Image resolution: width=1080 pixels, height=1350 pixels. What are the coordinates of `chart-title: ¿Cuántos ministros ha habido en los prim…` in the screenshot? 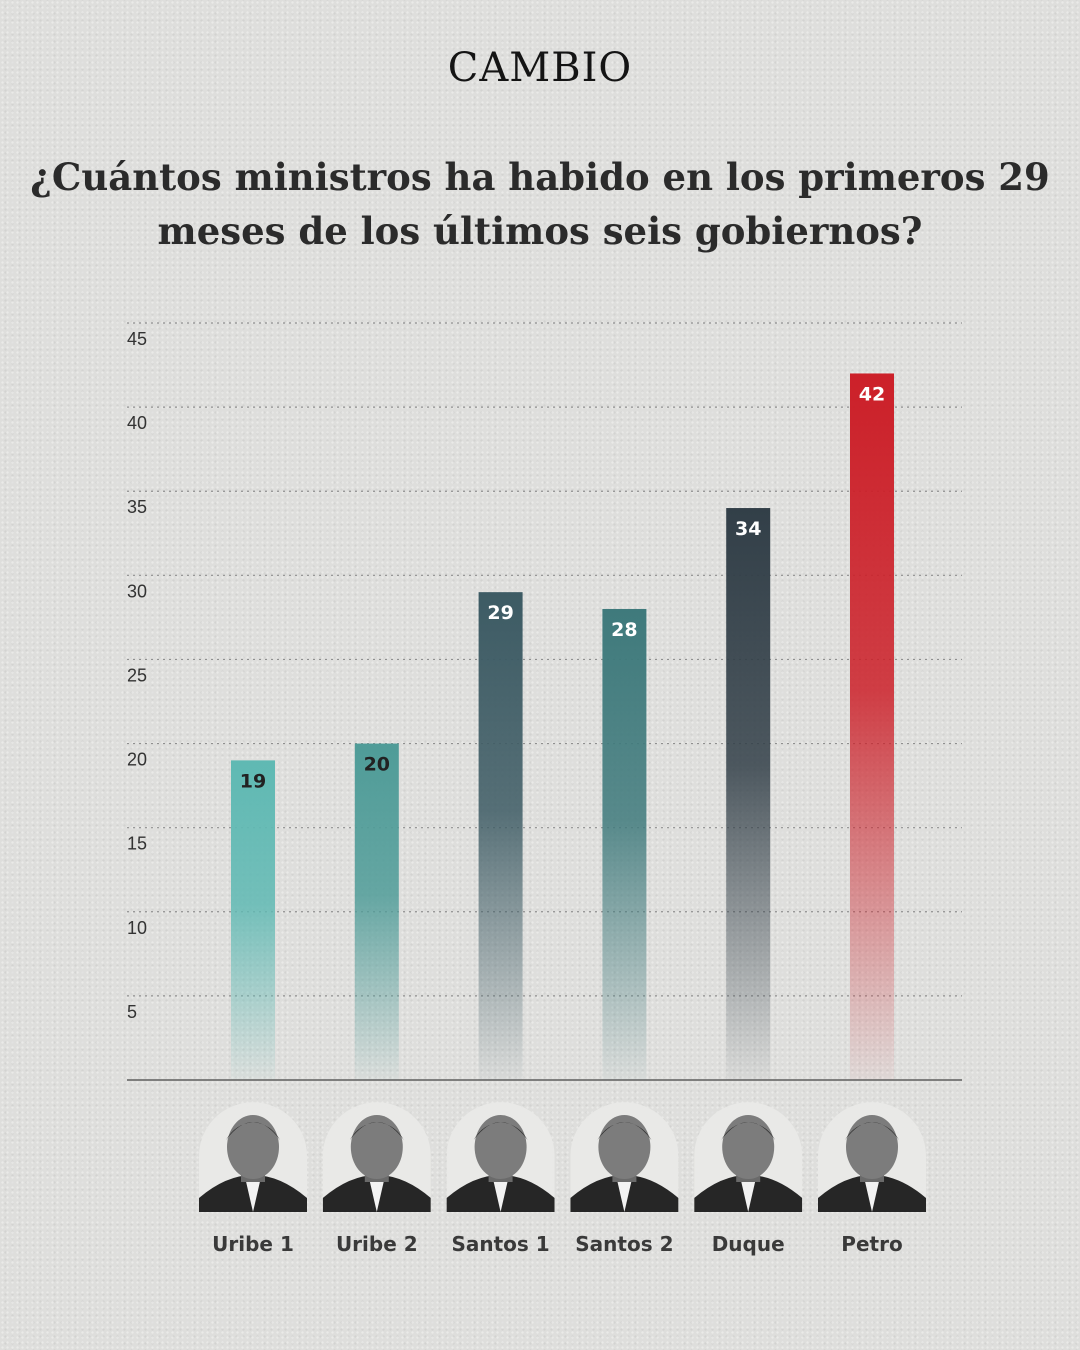 It's located at (540, 204).